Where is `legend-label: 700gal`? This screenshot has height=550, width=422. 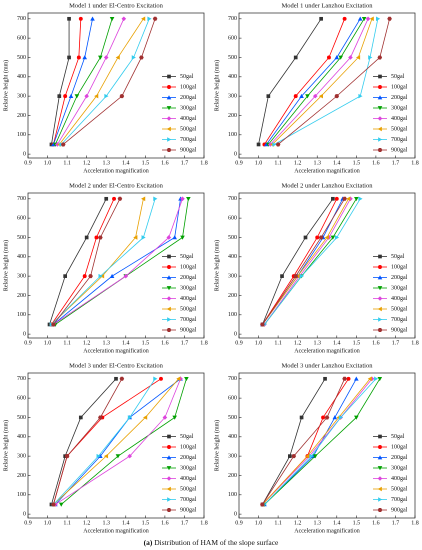
legend-label: 700gal is located at coordinates (399, 320).